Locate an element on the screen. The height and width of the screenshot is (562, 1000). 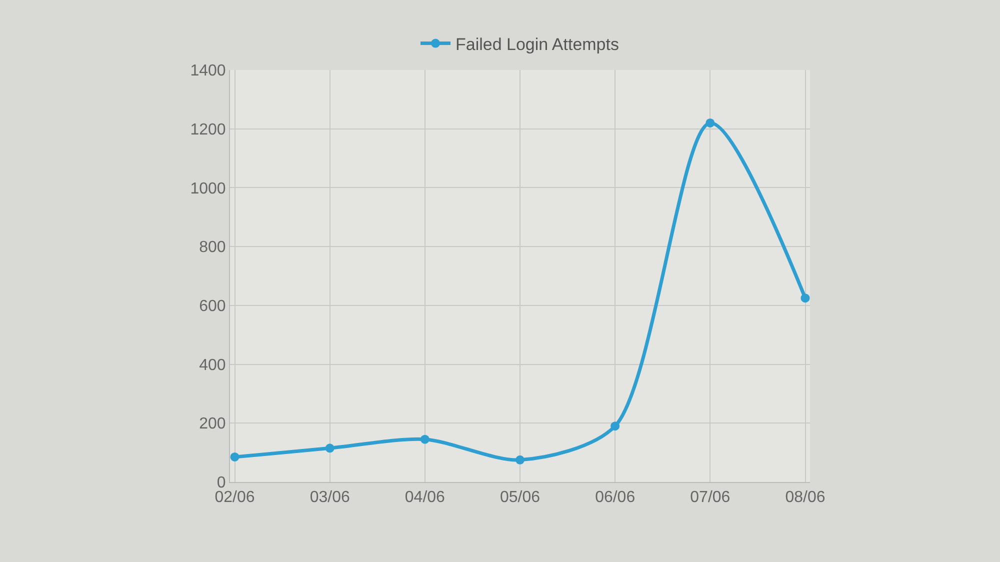
y-tick-label: 600 is located at coordinates (212, 307).